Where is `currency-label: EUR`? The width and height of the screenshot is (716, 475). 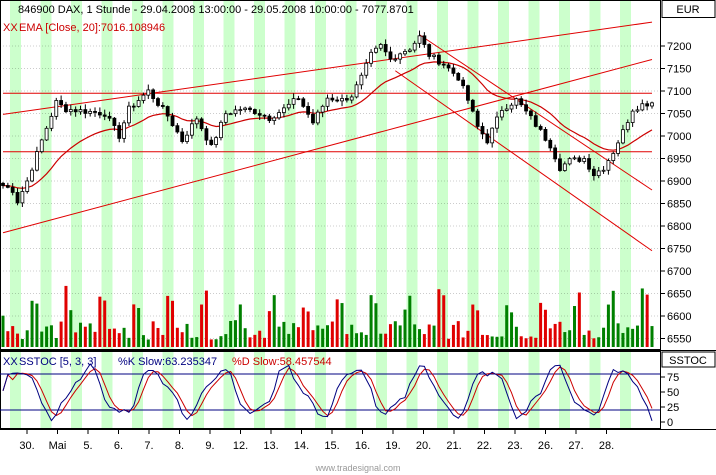
currency-label: EUR is located at coordinates (687, 10).